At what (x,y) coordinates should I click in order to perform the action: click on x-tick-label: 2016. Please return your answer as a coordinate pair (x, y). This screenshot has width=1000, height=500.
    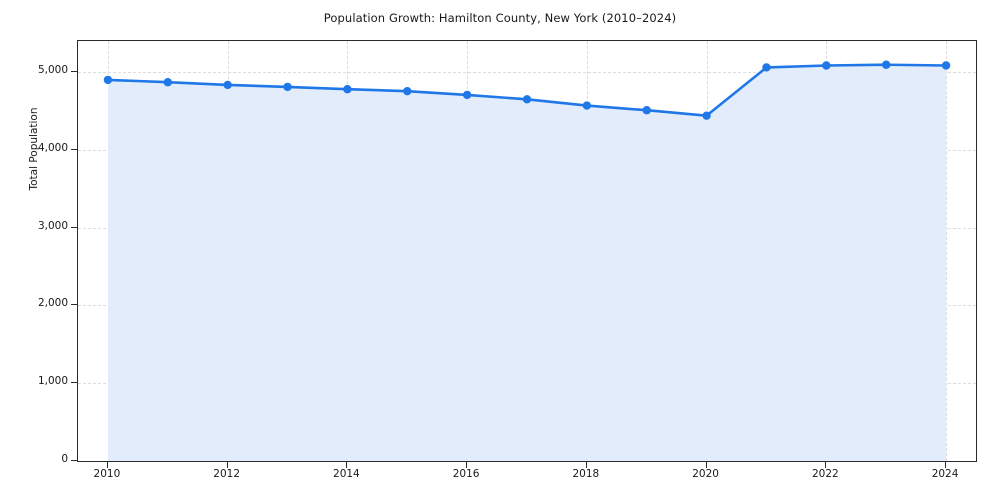
    Looking at the image, I should click on (466, 474).